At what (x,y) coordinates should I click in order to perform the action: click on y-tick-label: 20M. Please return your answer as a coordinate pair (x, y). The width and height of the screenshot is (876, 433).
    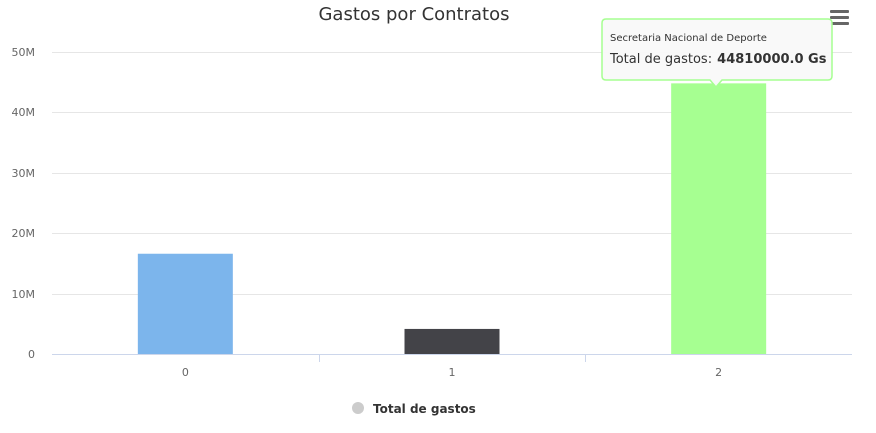
    Looking at the image, I should click on (24, 233).